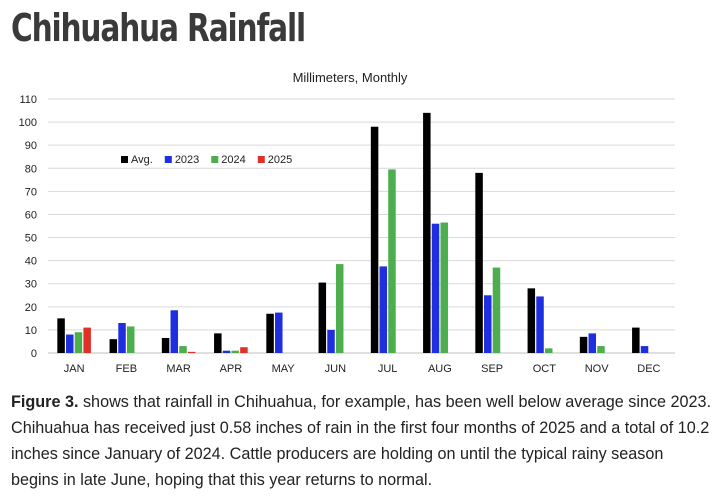 The image size is (725, 499). What do you see at coordinates (636, 340) in the screenshot?
I see `bar-dec-avg` at bounding box center [636, 340].